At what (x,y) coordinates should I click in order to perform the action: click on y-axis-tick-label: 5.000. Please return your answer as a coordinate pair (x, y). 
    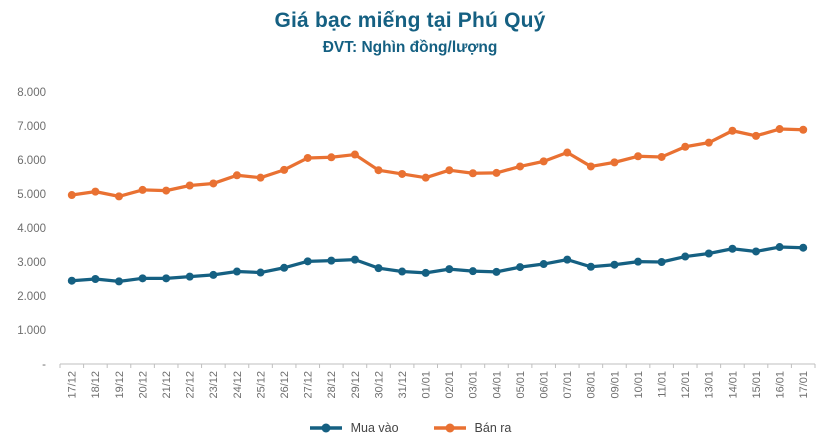
    Looking at the image, I should click on (31, 195).